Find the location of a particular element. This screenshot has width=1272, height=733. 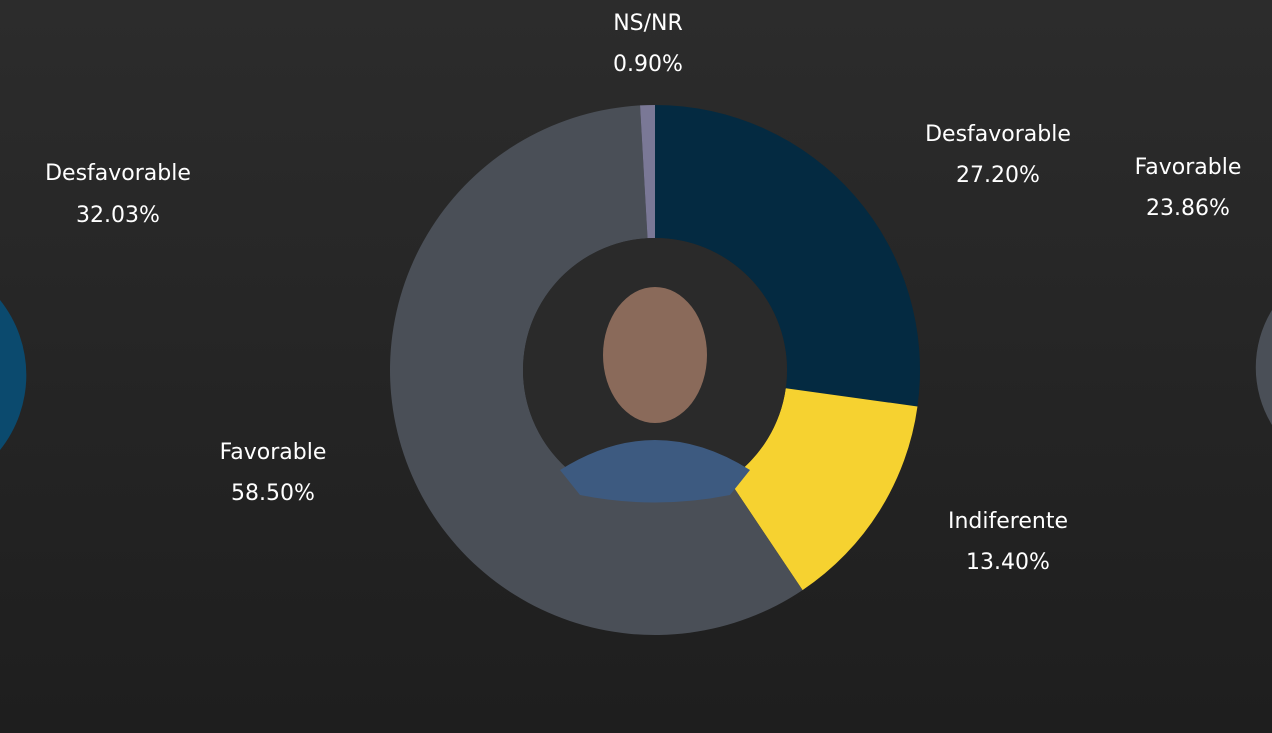

slice-value: 27.20% is located at coordinates (998, 175).